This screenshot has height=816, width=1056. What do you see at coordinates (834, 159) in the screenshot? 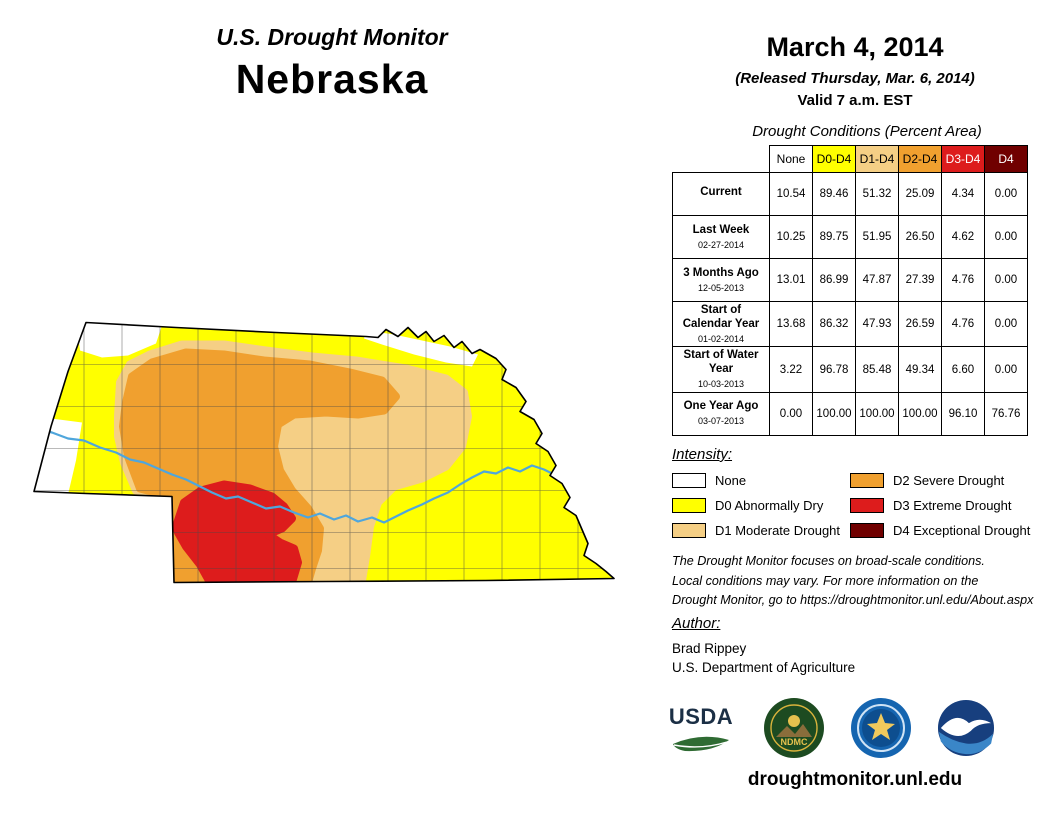
I see `col-header-d0-d4: D0-D4` at bounding box center [834, 159].